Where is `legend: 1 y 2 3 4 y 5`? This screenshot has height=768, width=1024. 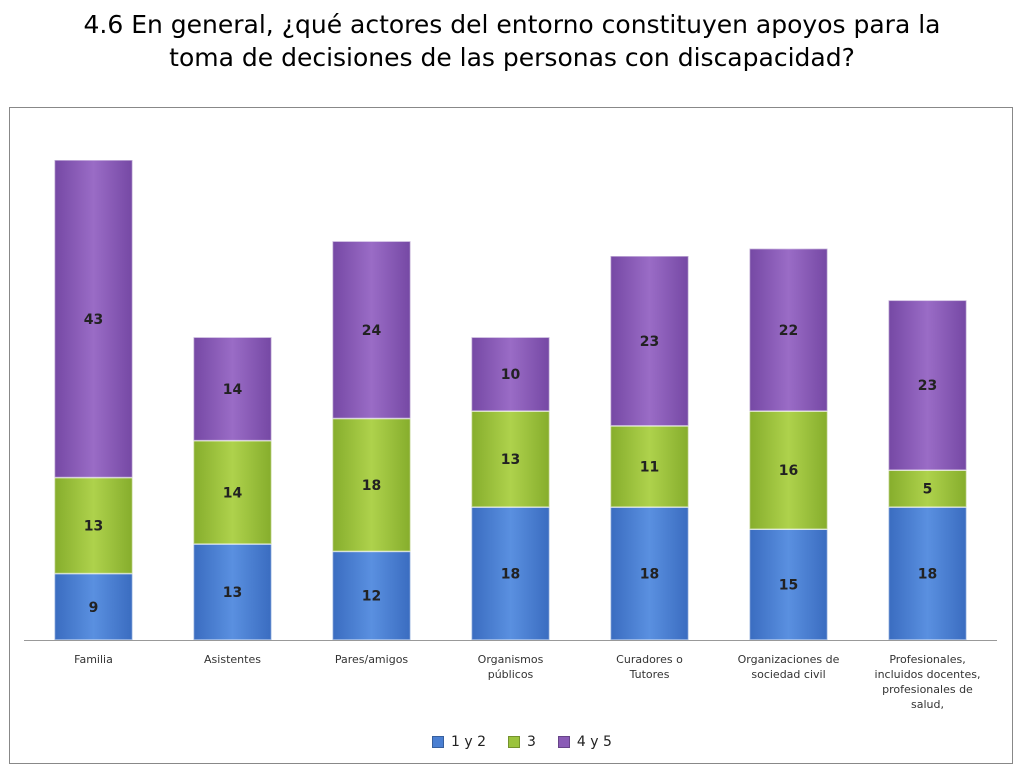 legend: 1 y 2 3 4 y 5 is located at coordinates (522, 742).